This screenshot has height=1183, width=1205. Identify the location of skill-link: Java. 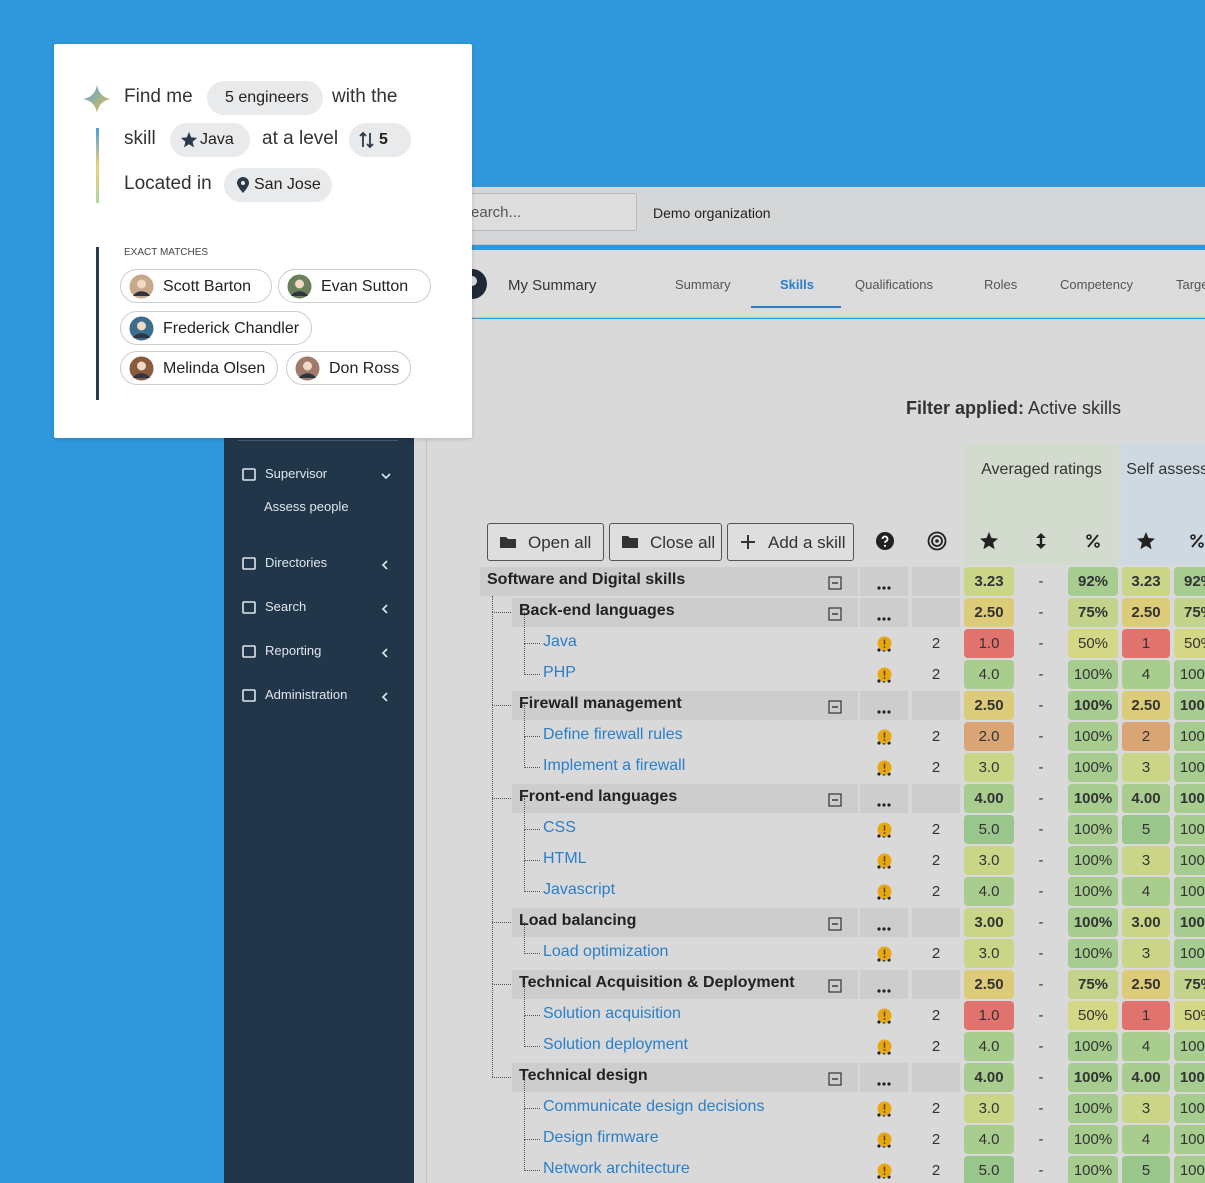
(560, 641).